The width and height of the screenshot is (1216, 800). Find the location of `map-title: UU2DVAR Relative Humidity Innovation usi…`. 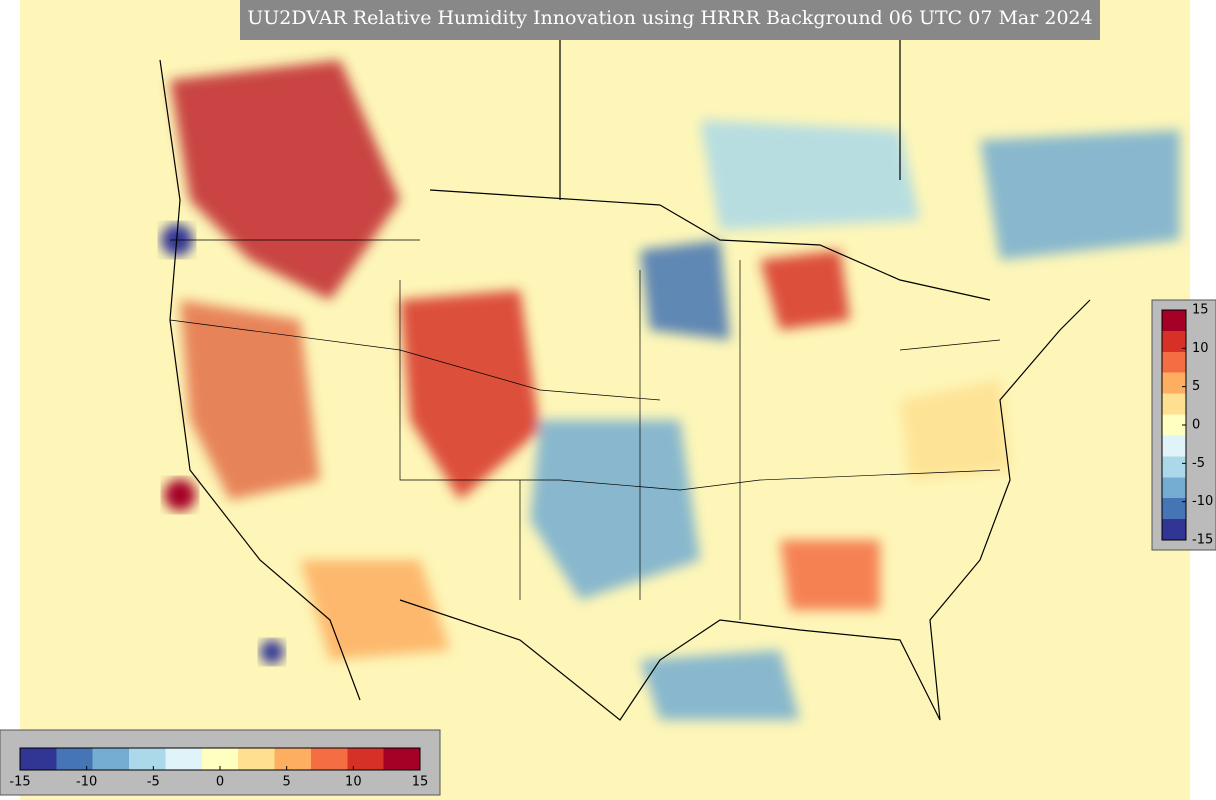

map-title: UU2DVAR Relative Humidity Innovation usi… is located at coordinates (669, 18).